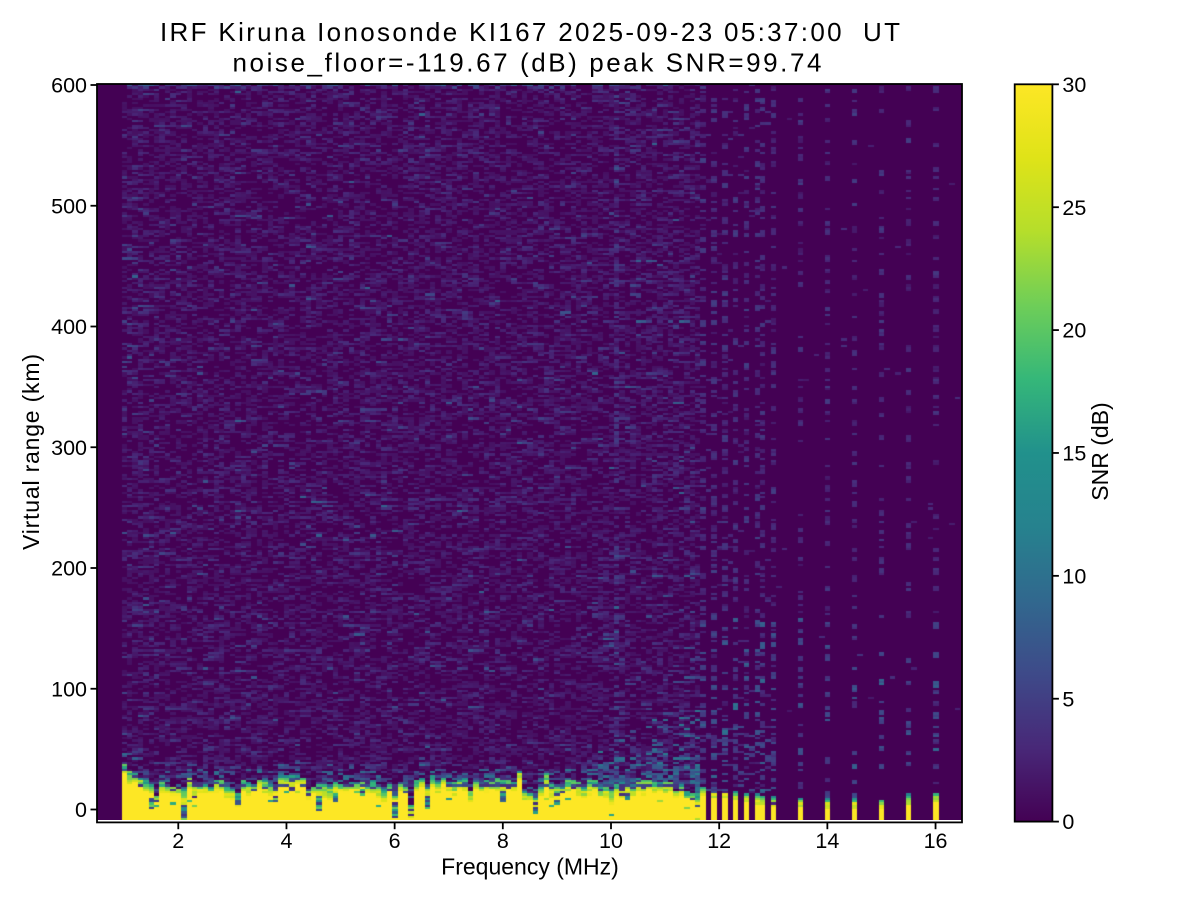  What do you see at coordinates (395, 841) in the screenshot?
I see `svg-text: 6` at bounding box center [395, 841].